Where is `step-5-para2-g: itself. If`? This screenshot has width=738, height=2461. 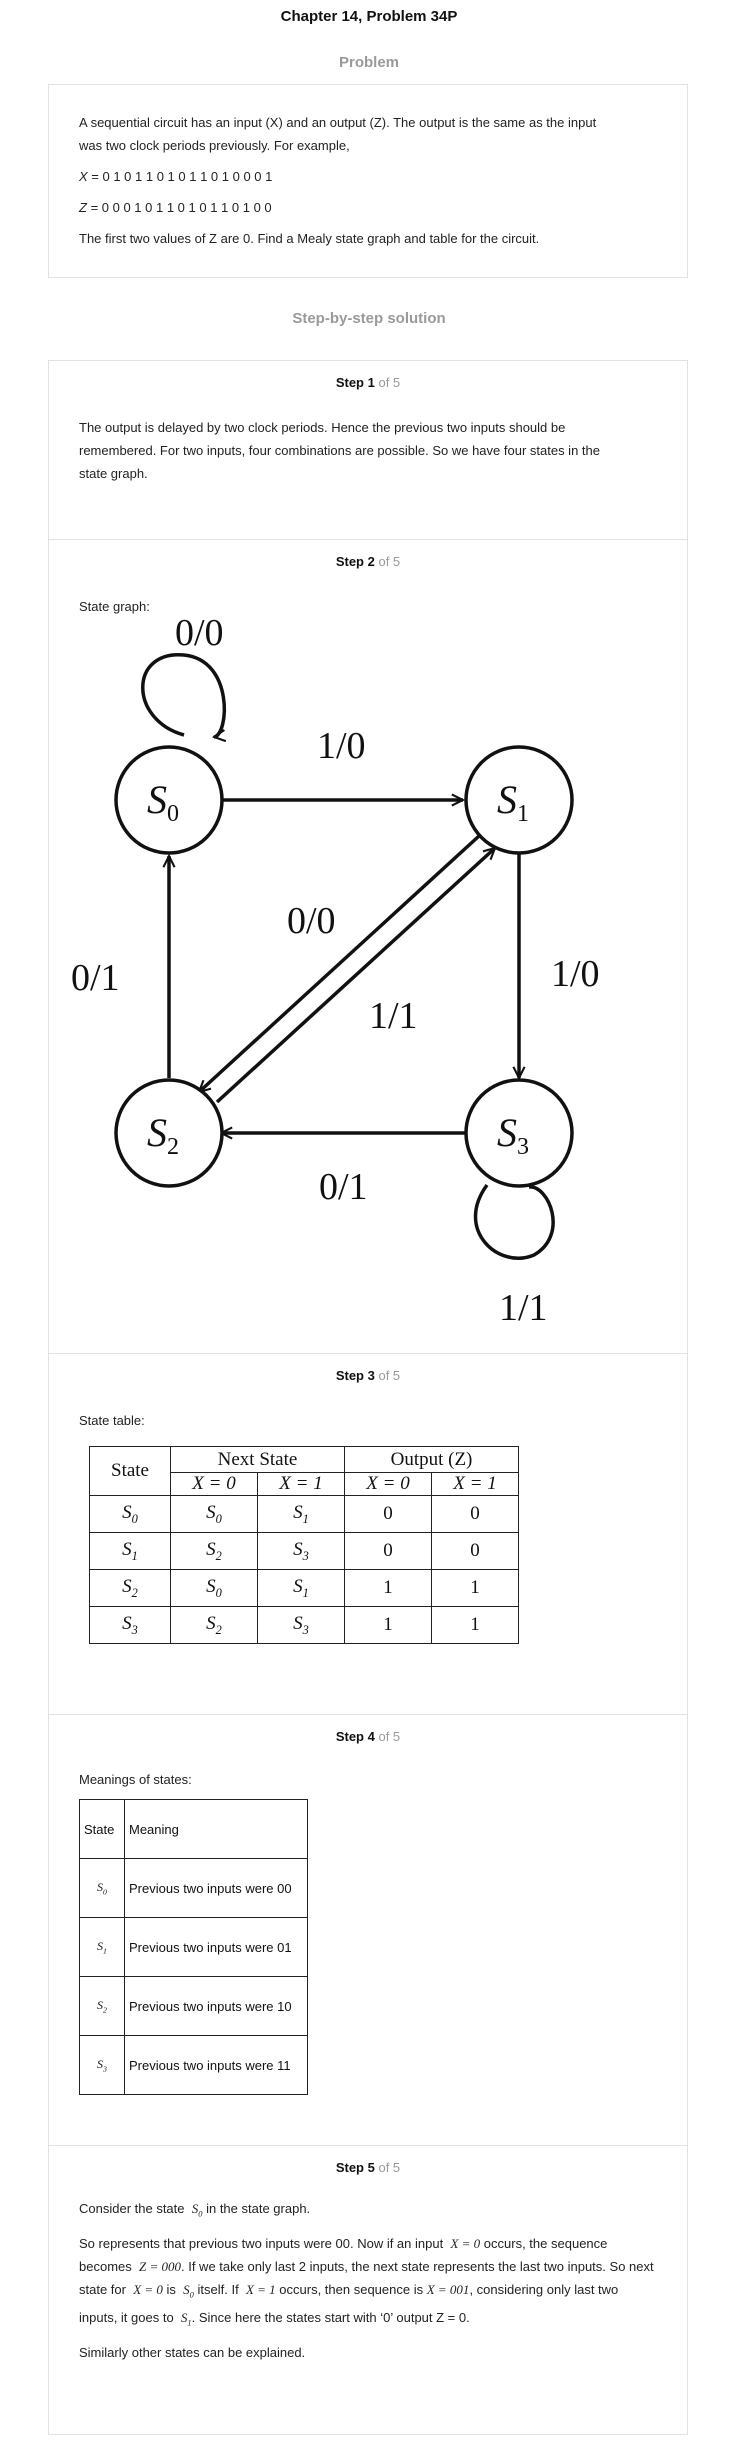 step-5-para2-g: itself. If is located at coordinates (218, 2289).